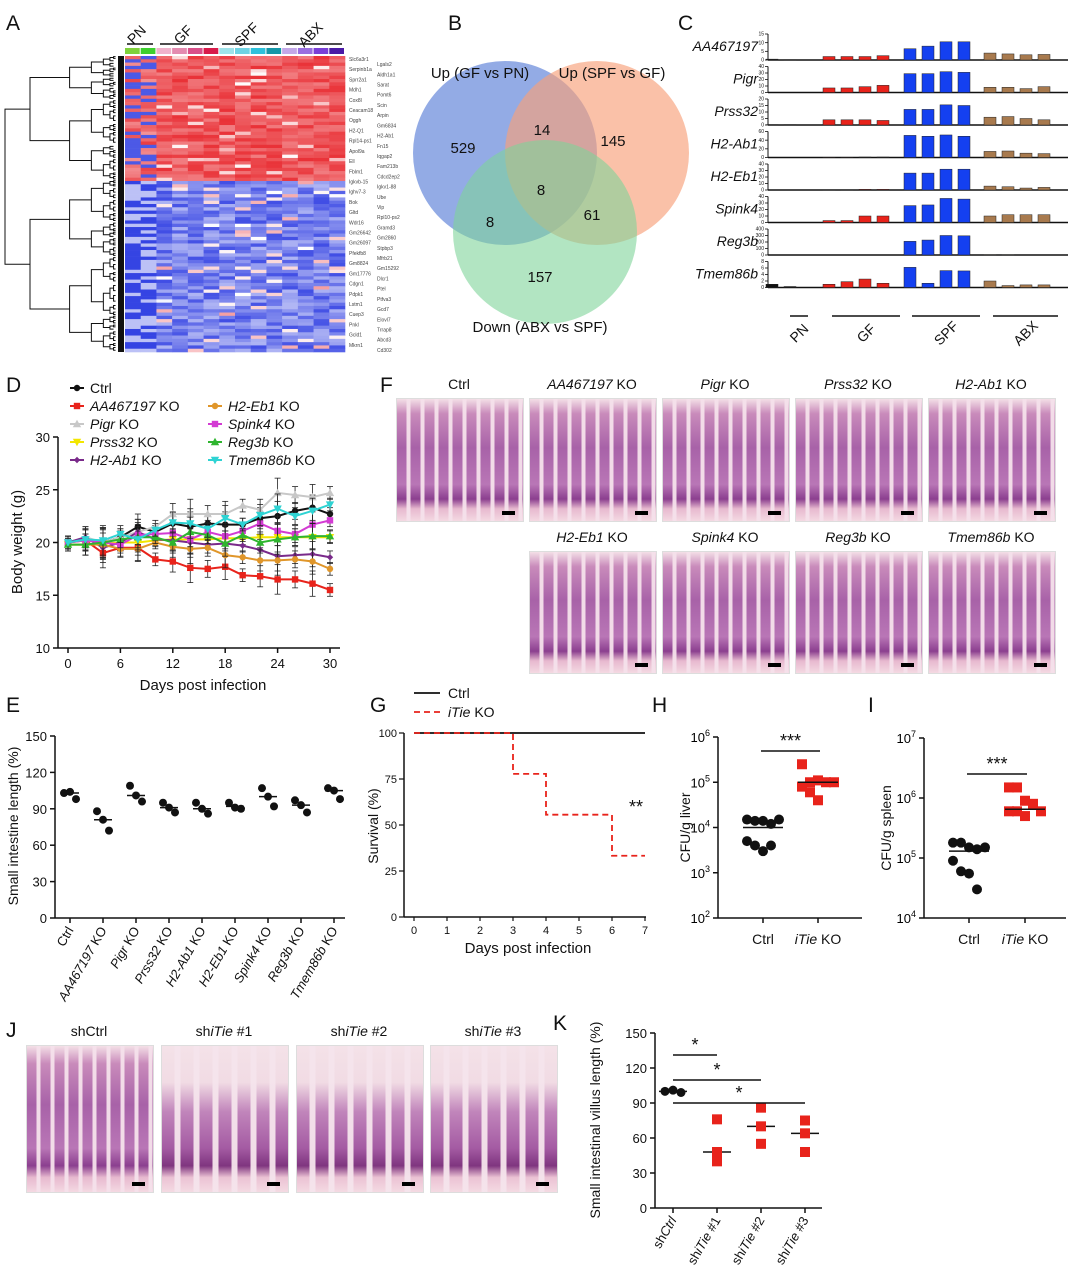  What do you see at coordinates (295, 537) in the screenshot?
I see `marker-triangle` at bounding box center [295, 537].